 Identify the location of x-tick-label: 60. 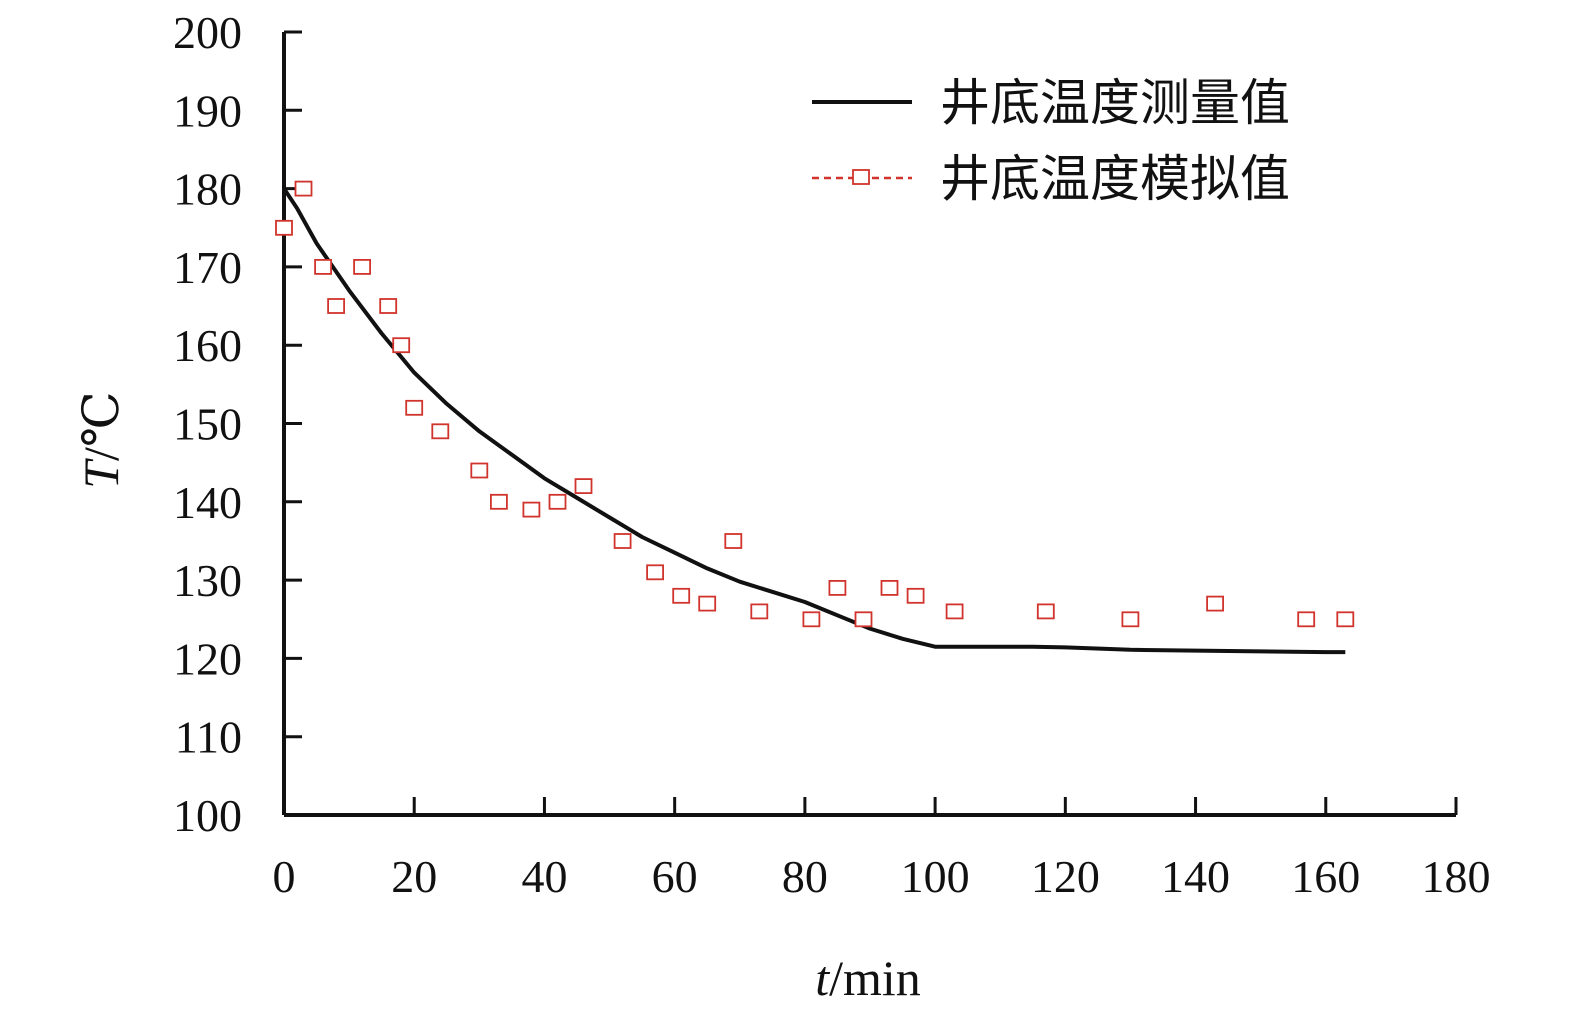
(675, 876).